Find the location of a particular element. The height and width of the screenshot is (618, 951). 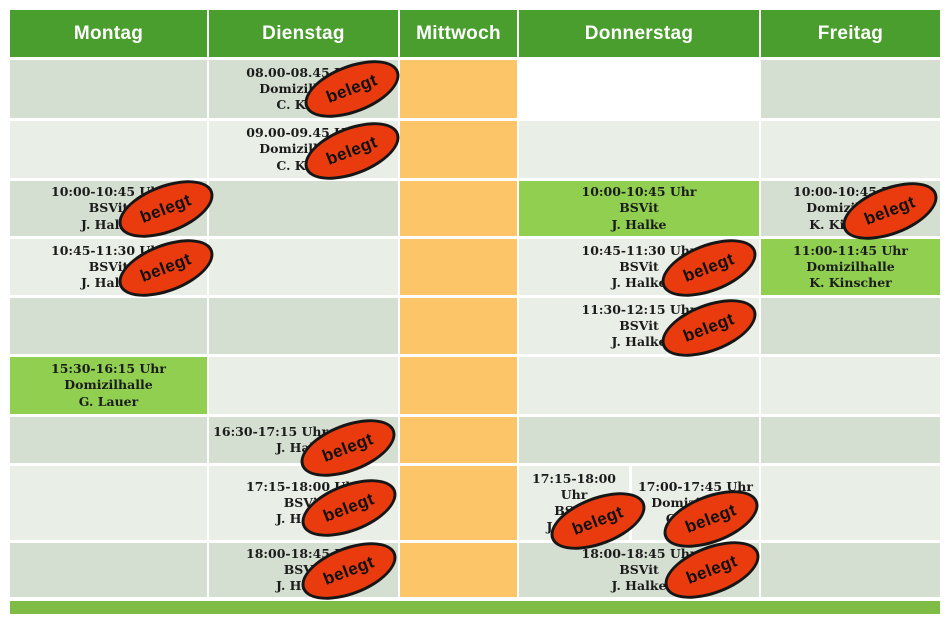

slot-text-line: 10:00-10:45 Uhr is located at coordinates (639, 192).